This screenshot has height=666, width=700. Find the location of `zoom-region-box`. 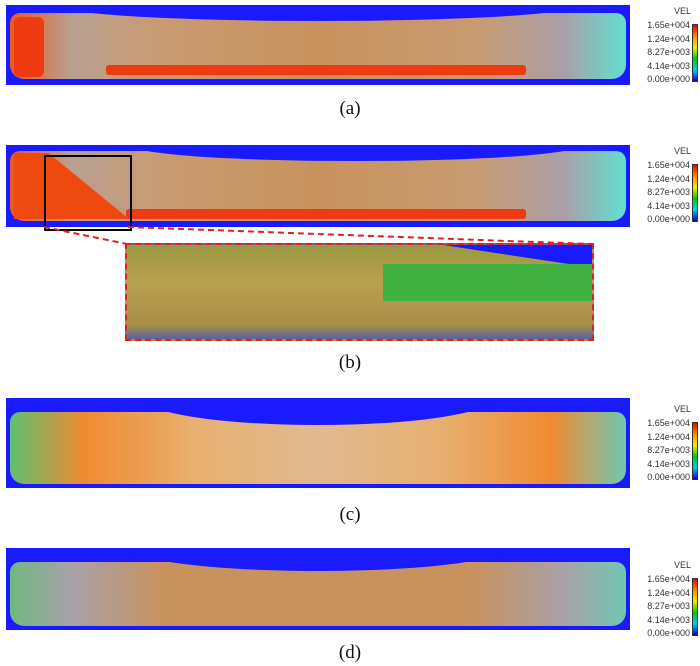

zoom-region-box is located at coordinates (88, 193).